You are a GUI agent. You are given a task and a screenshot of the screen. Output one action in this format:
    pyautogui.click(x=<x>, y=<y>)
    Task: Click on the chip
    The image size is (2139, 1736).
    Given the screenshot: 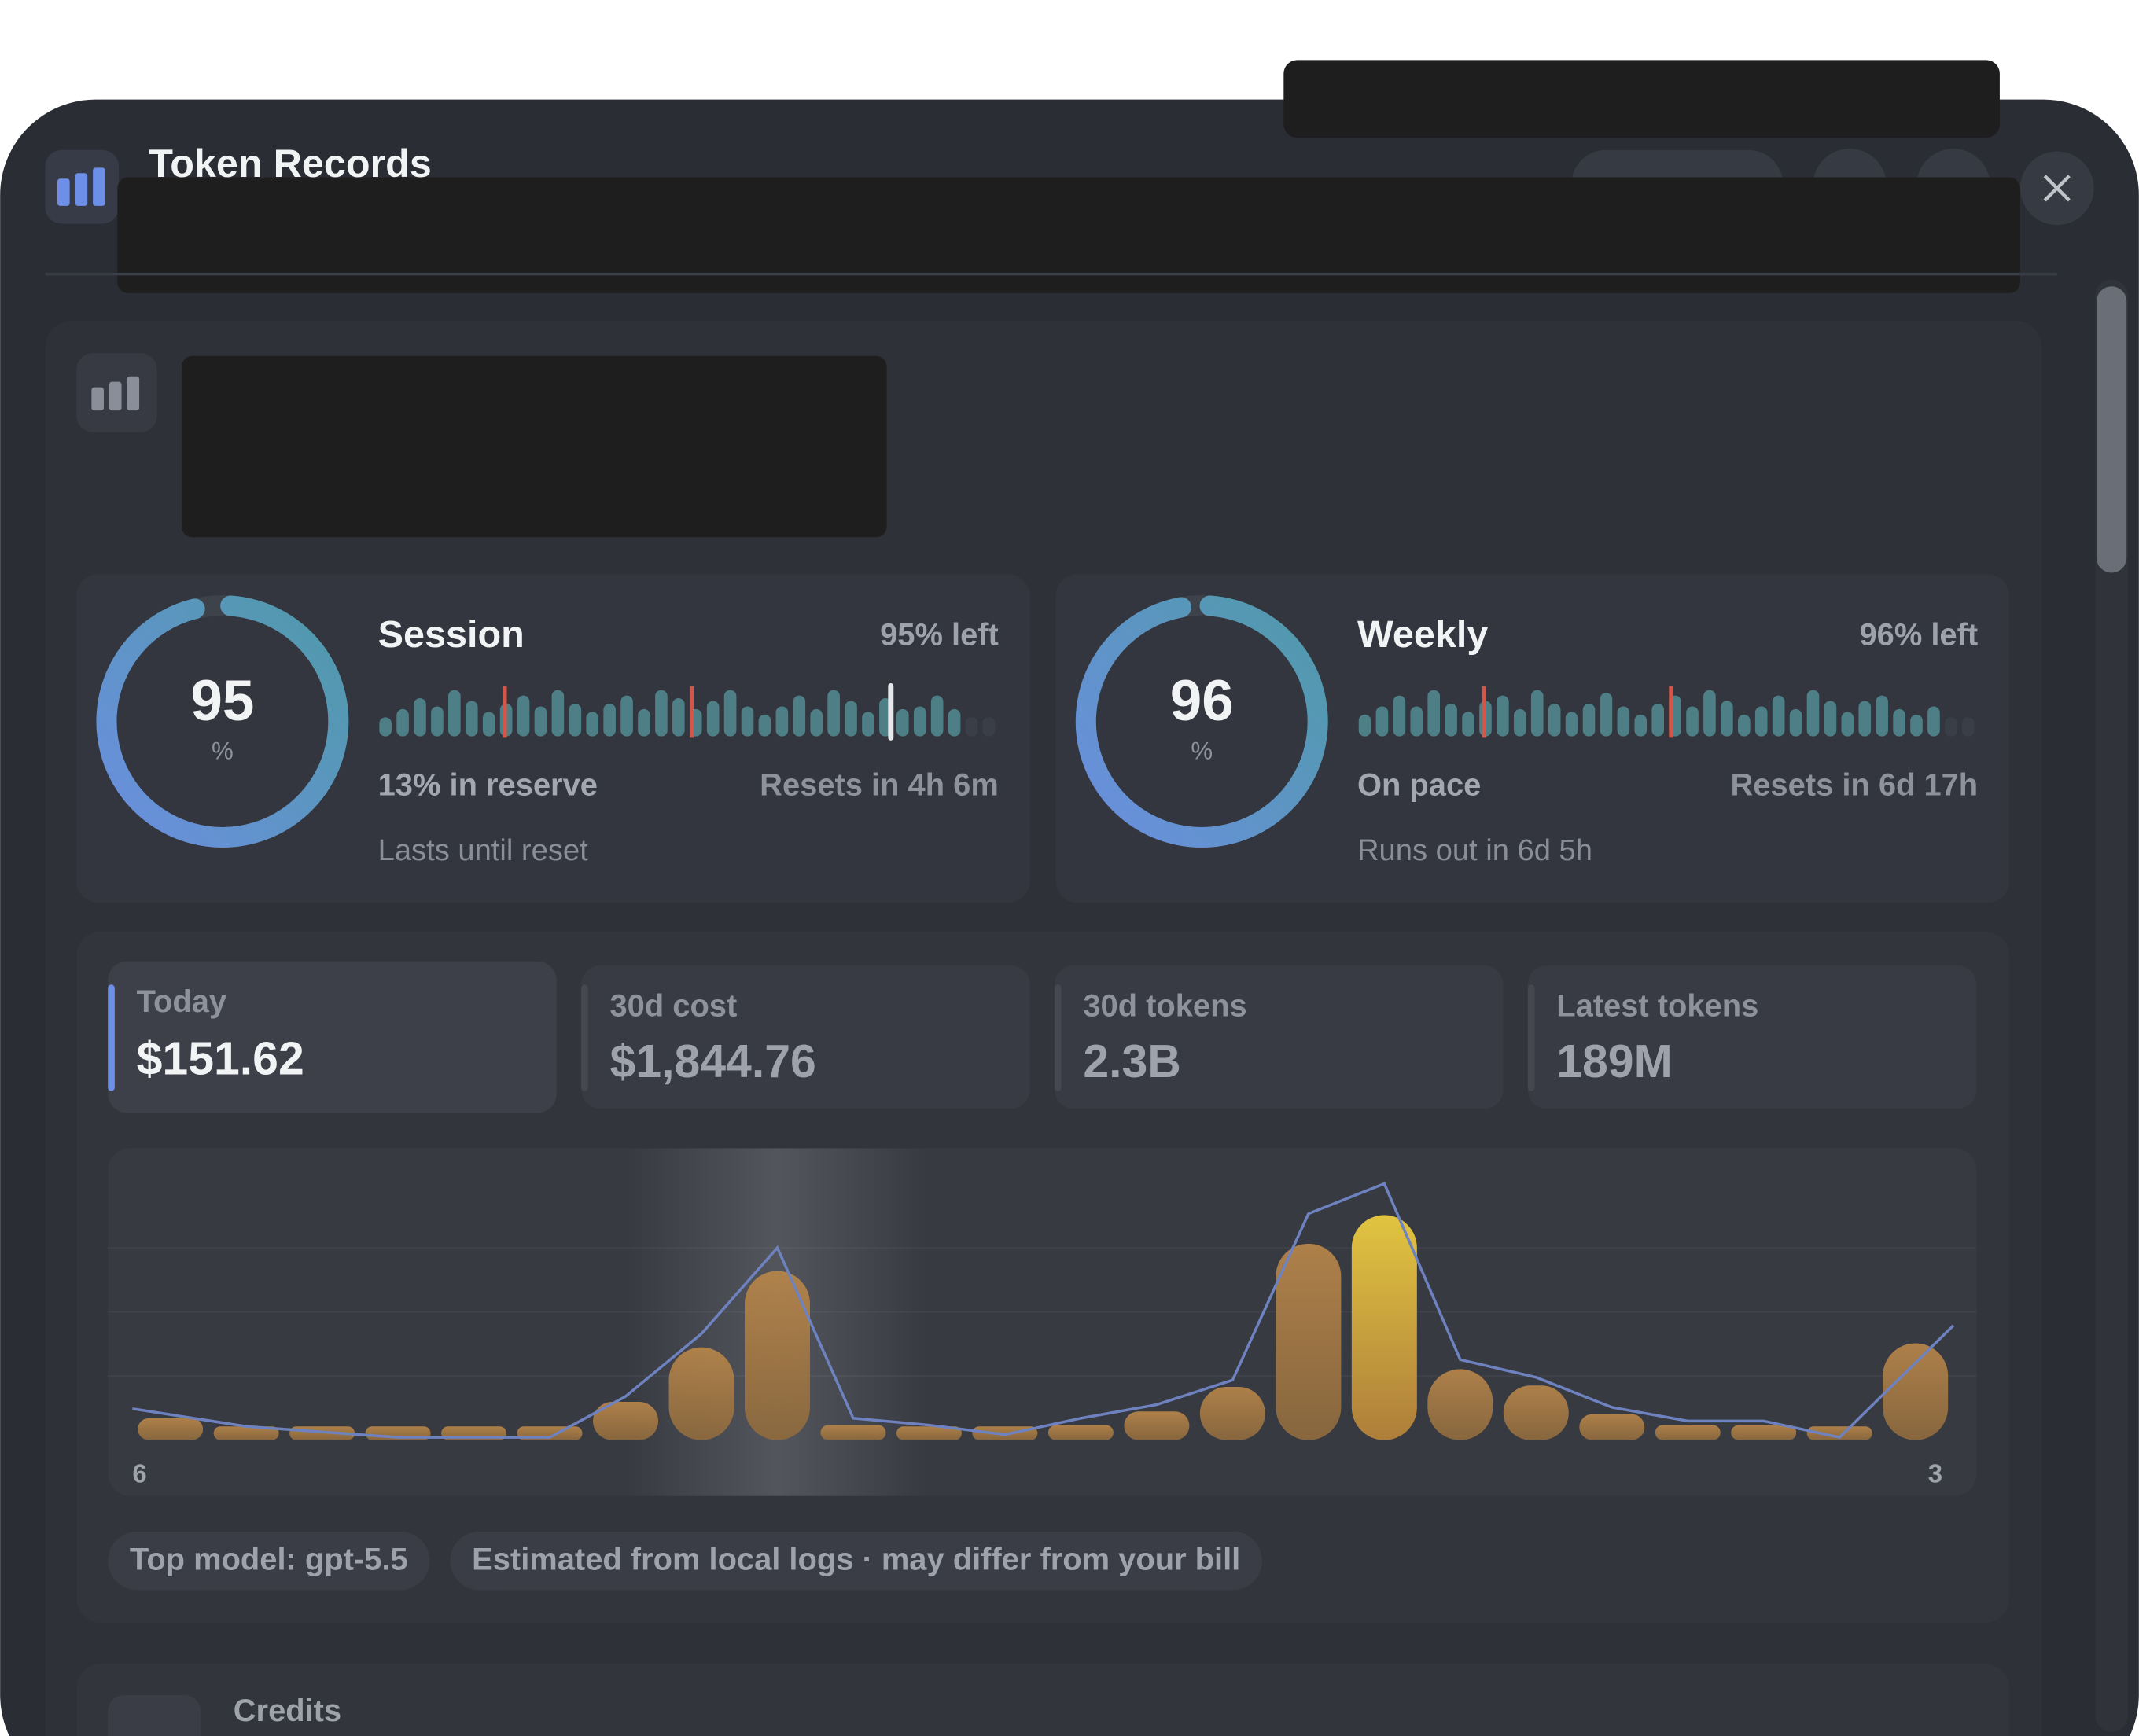 What is the action you would take?
    pyautogui.click(x=857, y=1561)
    